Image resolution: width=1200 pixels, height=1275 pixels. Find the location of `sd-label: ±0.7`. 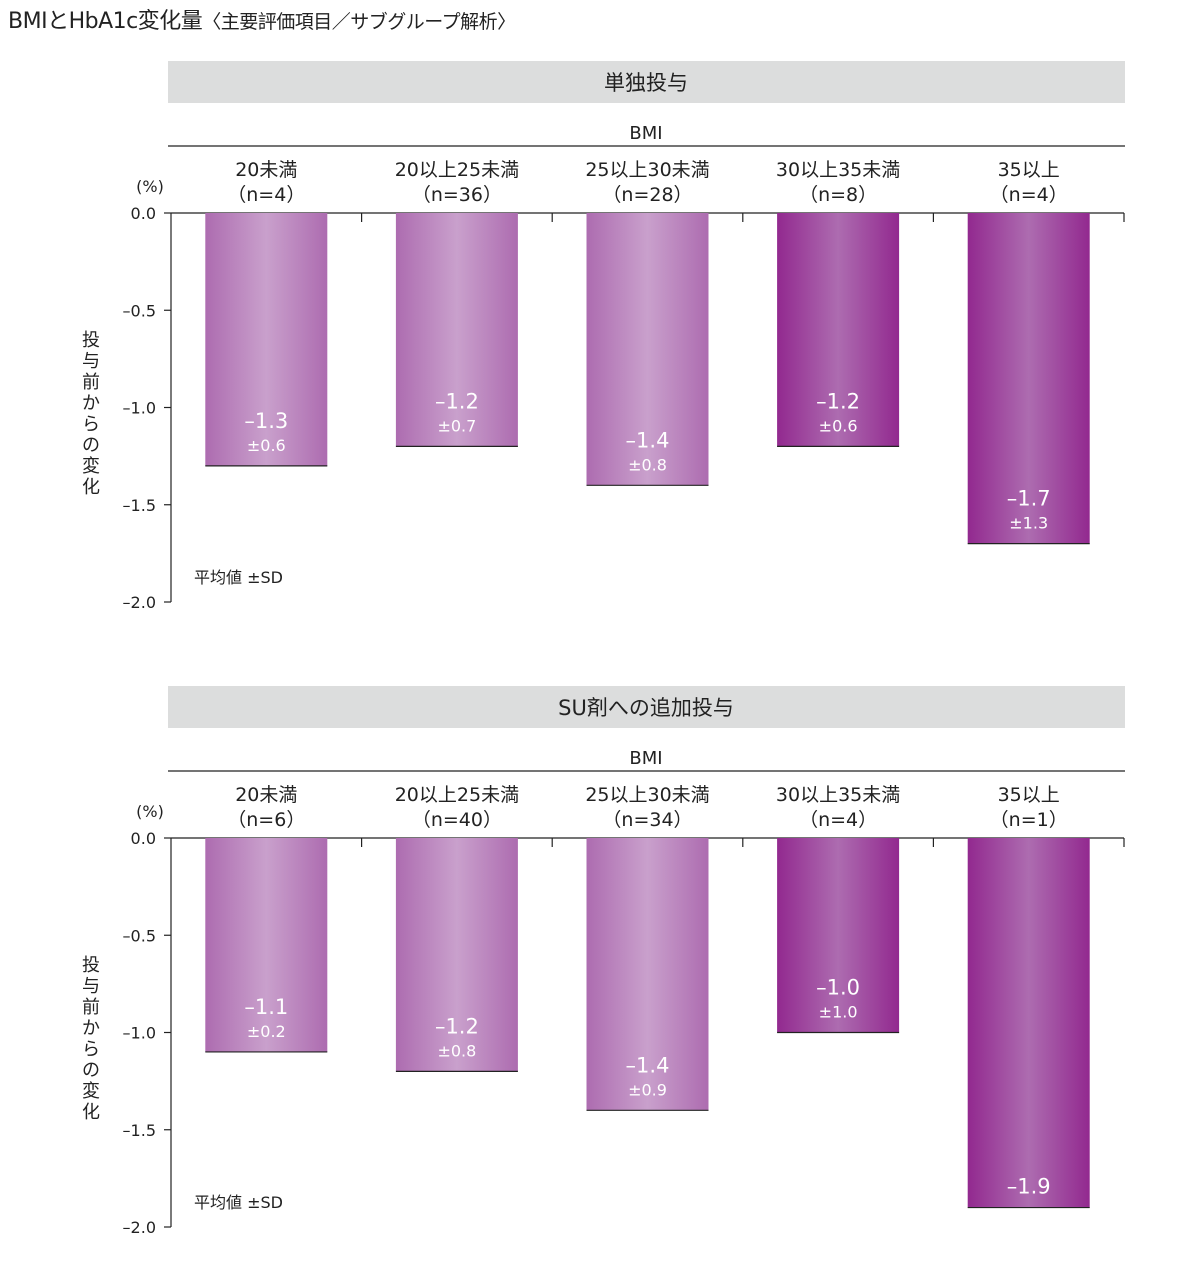

sd-label: ±0.7 is located at coordinates (456, 425).